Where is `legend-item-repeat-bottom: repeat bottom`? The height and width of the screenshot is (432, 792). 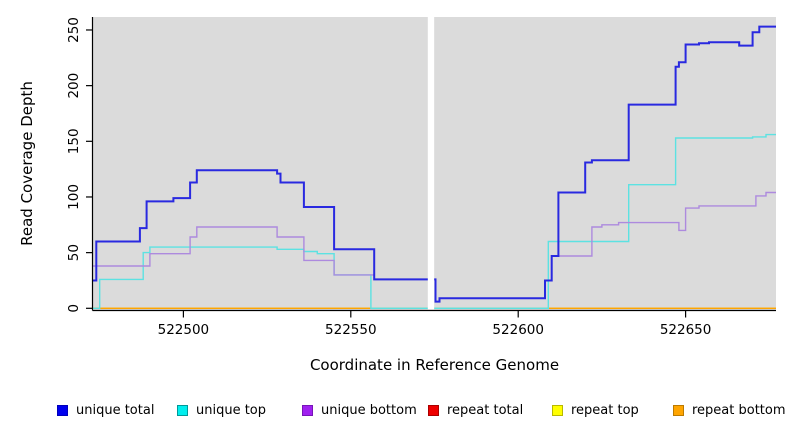 legend-item-repeat-bottom: repeat bottom is located at coordinates (729, 410).